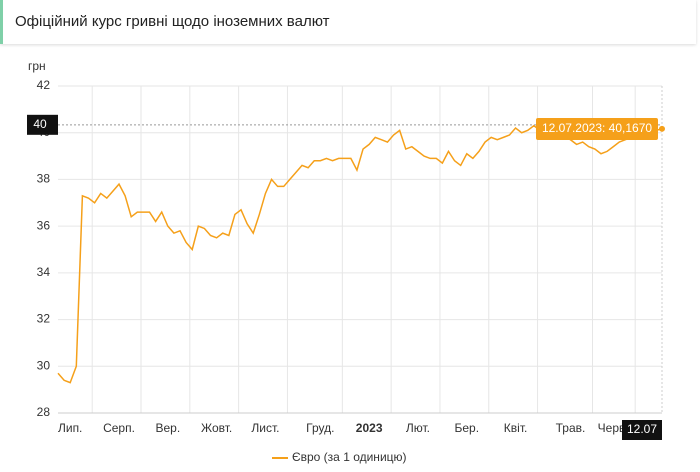 The height and width of the screenshot is (472, 700). I want to click on y-tick-label: 30, so click(44, 365).